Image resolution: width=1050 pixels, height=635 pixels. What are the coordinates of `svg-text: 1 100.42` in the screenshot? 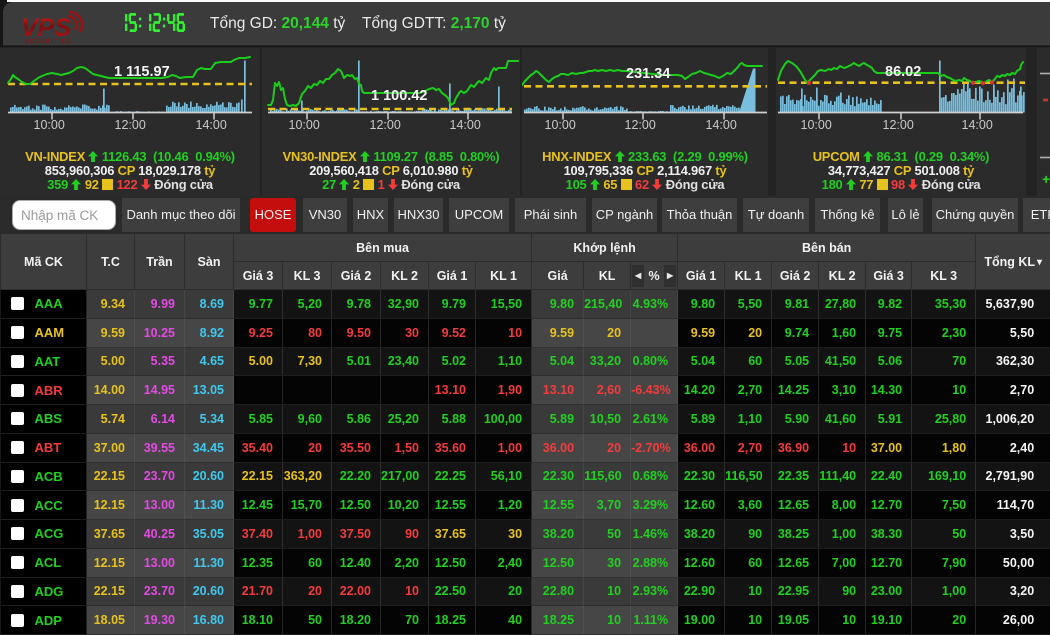 It's located at (399, 96).